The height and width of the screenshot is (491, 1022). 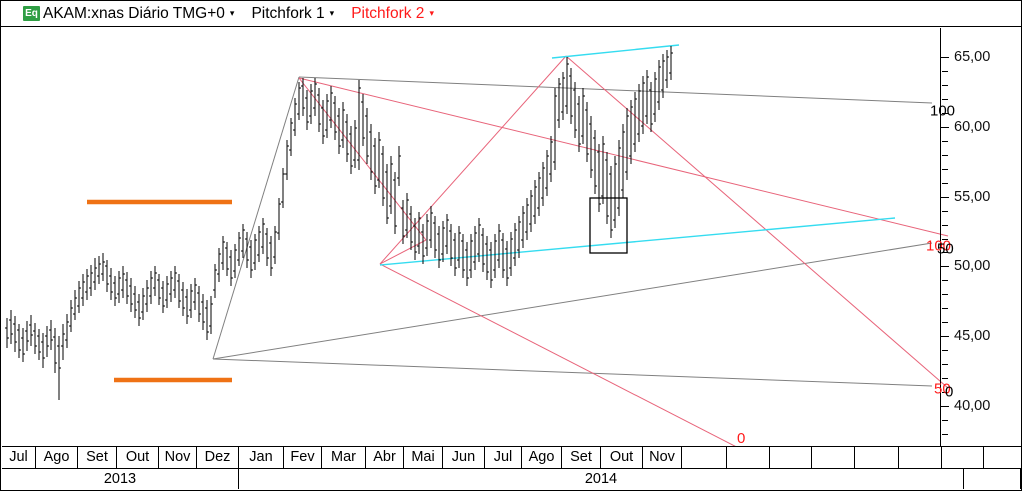 What do you see at coordinates (972, 406) in the screenshot?
I see `price-label-40: 40,00` at bounding box center [972, 406].